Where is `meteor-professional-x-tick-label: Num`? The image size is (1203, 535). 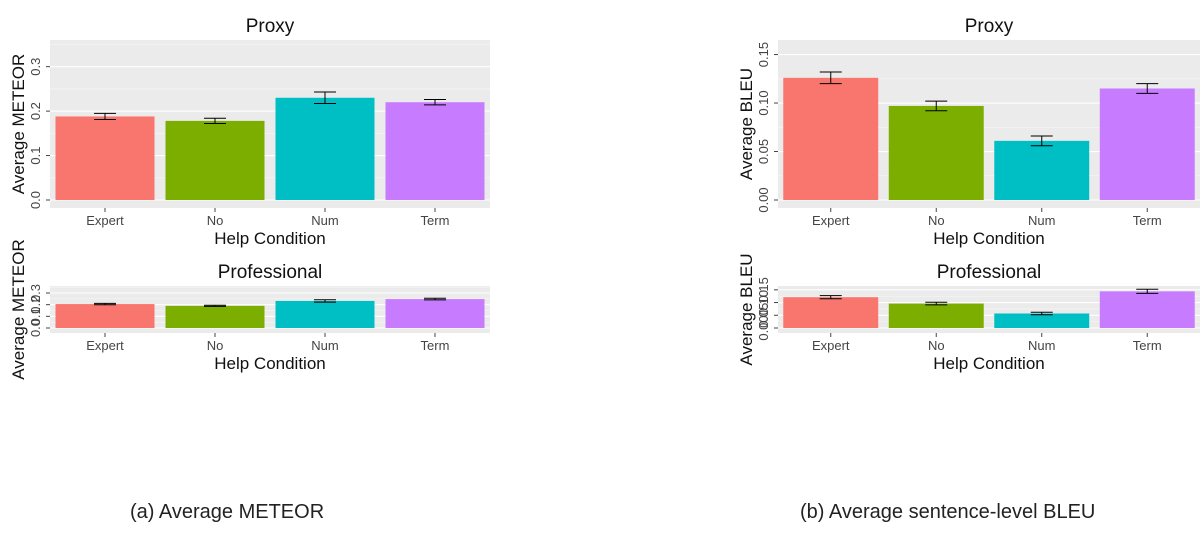 meteor-professional-x-tick-label: Num is located at coordinates (324, 345).